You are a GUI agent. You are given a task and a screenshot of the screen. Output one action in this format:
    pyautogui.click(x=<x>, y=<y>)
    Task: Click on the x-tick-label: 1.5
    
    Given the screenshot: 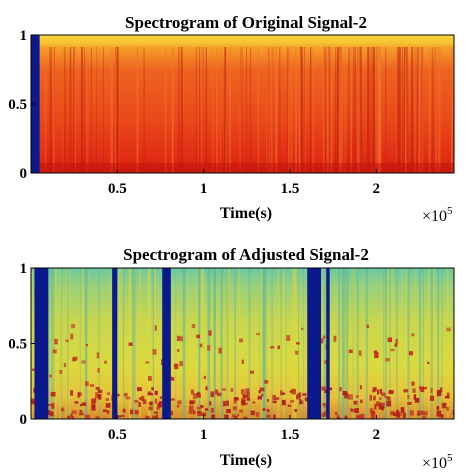 What is the action you would take?
    pyautogui.click(x=290, y=435)
    